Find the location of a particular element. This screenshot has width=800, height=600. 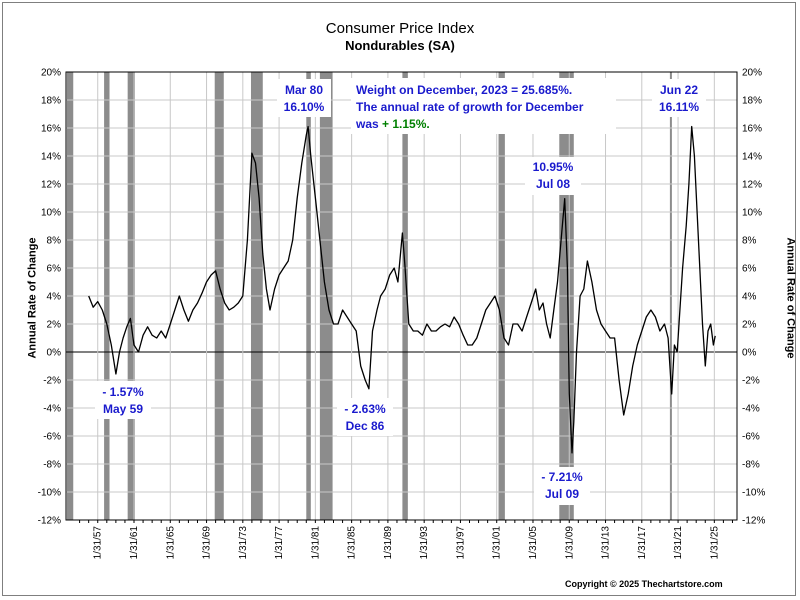

y-tick-label-left: -4% is located at coordinates (52, 409).